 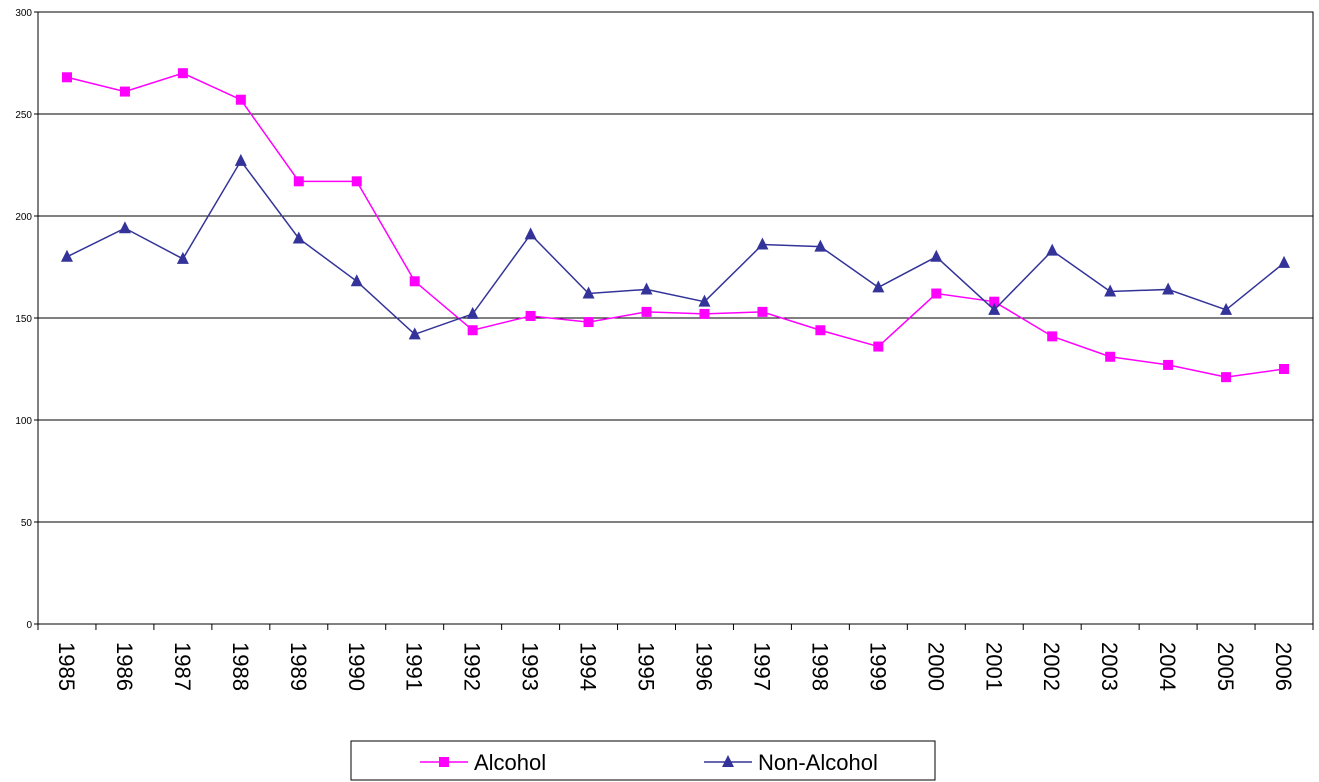 I want to click on y-tick-label: 300, so click(x=23, y=13).